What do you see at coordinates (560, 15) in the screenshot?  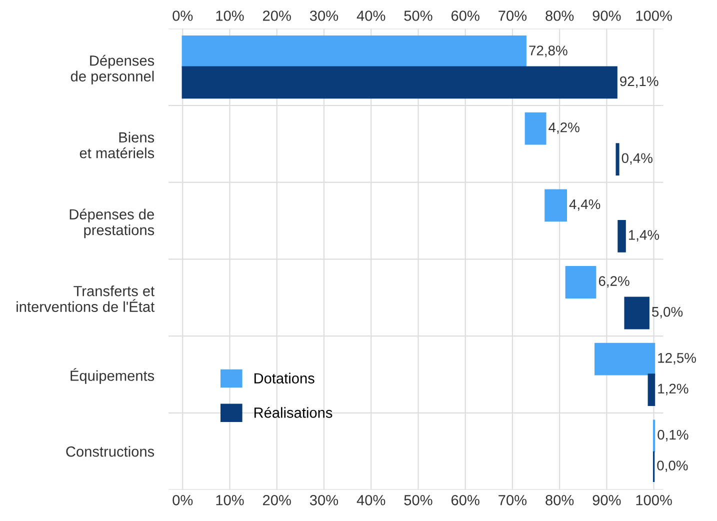 I see `x2-tick-label: 80%` at bounding box center [560, 15].